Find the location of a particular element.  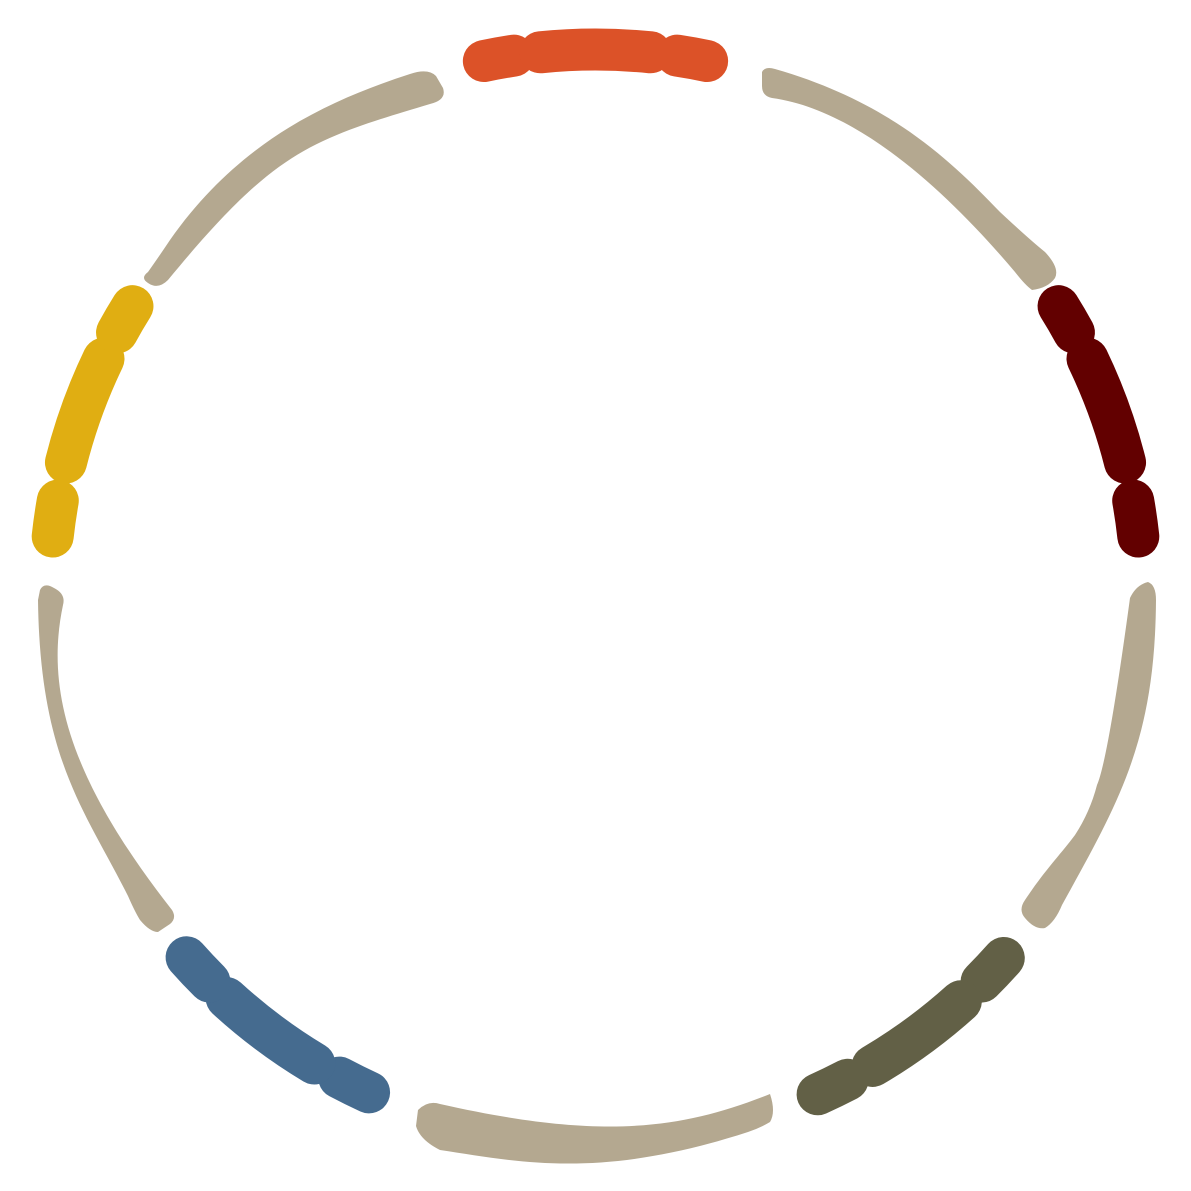

segment-group-top is located at coordinates (595, 55).